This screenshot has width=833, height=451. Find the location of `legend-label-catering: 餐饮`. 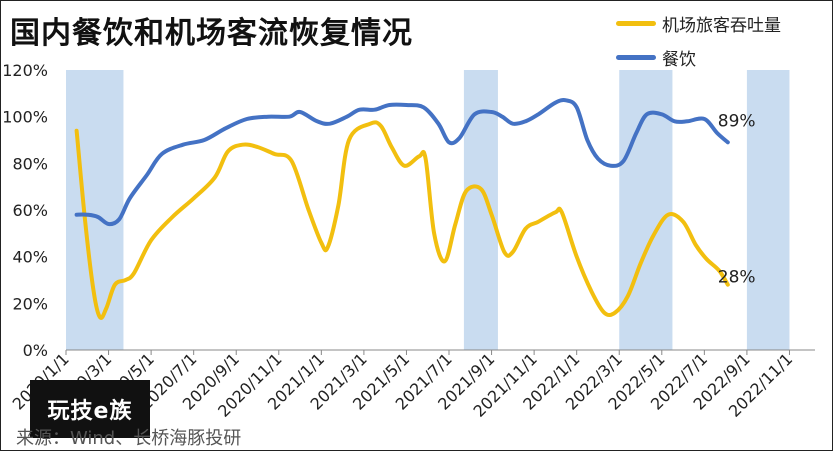

legend-label-catering: 餐饮 is located at coordinates (679, 59).